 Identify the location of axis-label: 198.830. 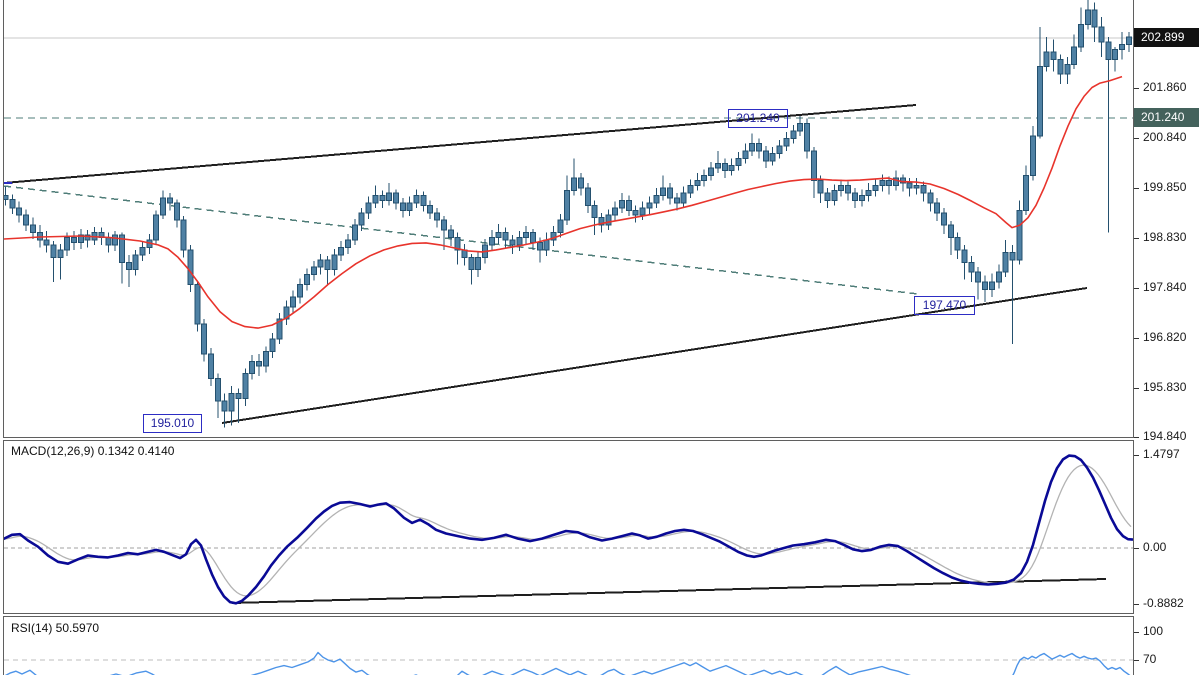
(1165, 237).